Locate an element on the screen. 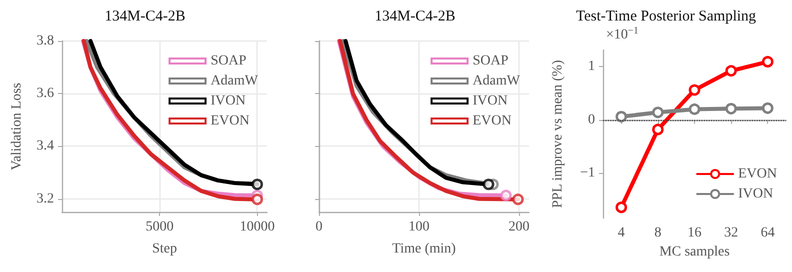 This screenshot has height=272, width=792. x-tick-label: 0 is located at coordinates (319, 227).